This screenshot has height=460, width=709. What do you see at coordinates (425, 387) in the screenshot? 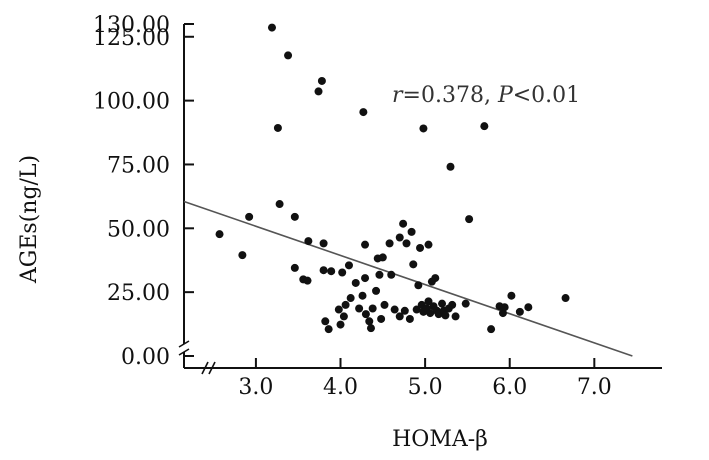
I see `x-tick-label: 5.0` at bounding box center [425, 387].